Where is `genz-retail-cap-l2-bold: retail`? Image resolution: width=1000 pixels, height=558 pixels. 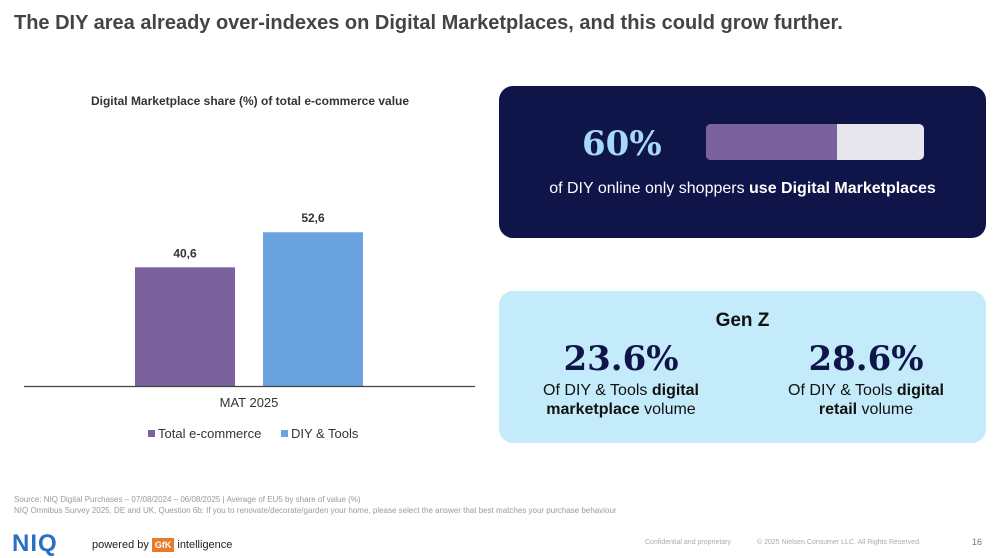
genz-retail-cap-l2-bold: retail is located at coordinates (838, 409).